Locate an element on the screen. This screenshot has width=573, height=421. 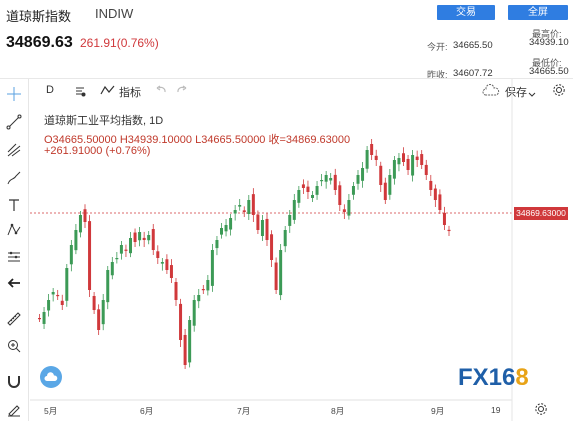
header-divider is located at coordinates (286, 78).